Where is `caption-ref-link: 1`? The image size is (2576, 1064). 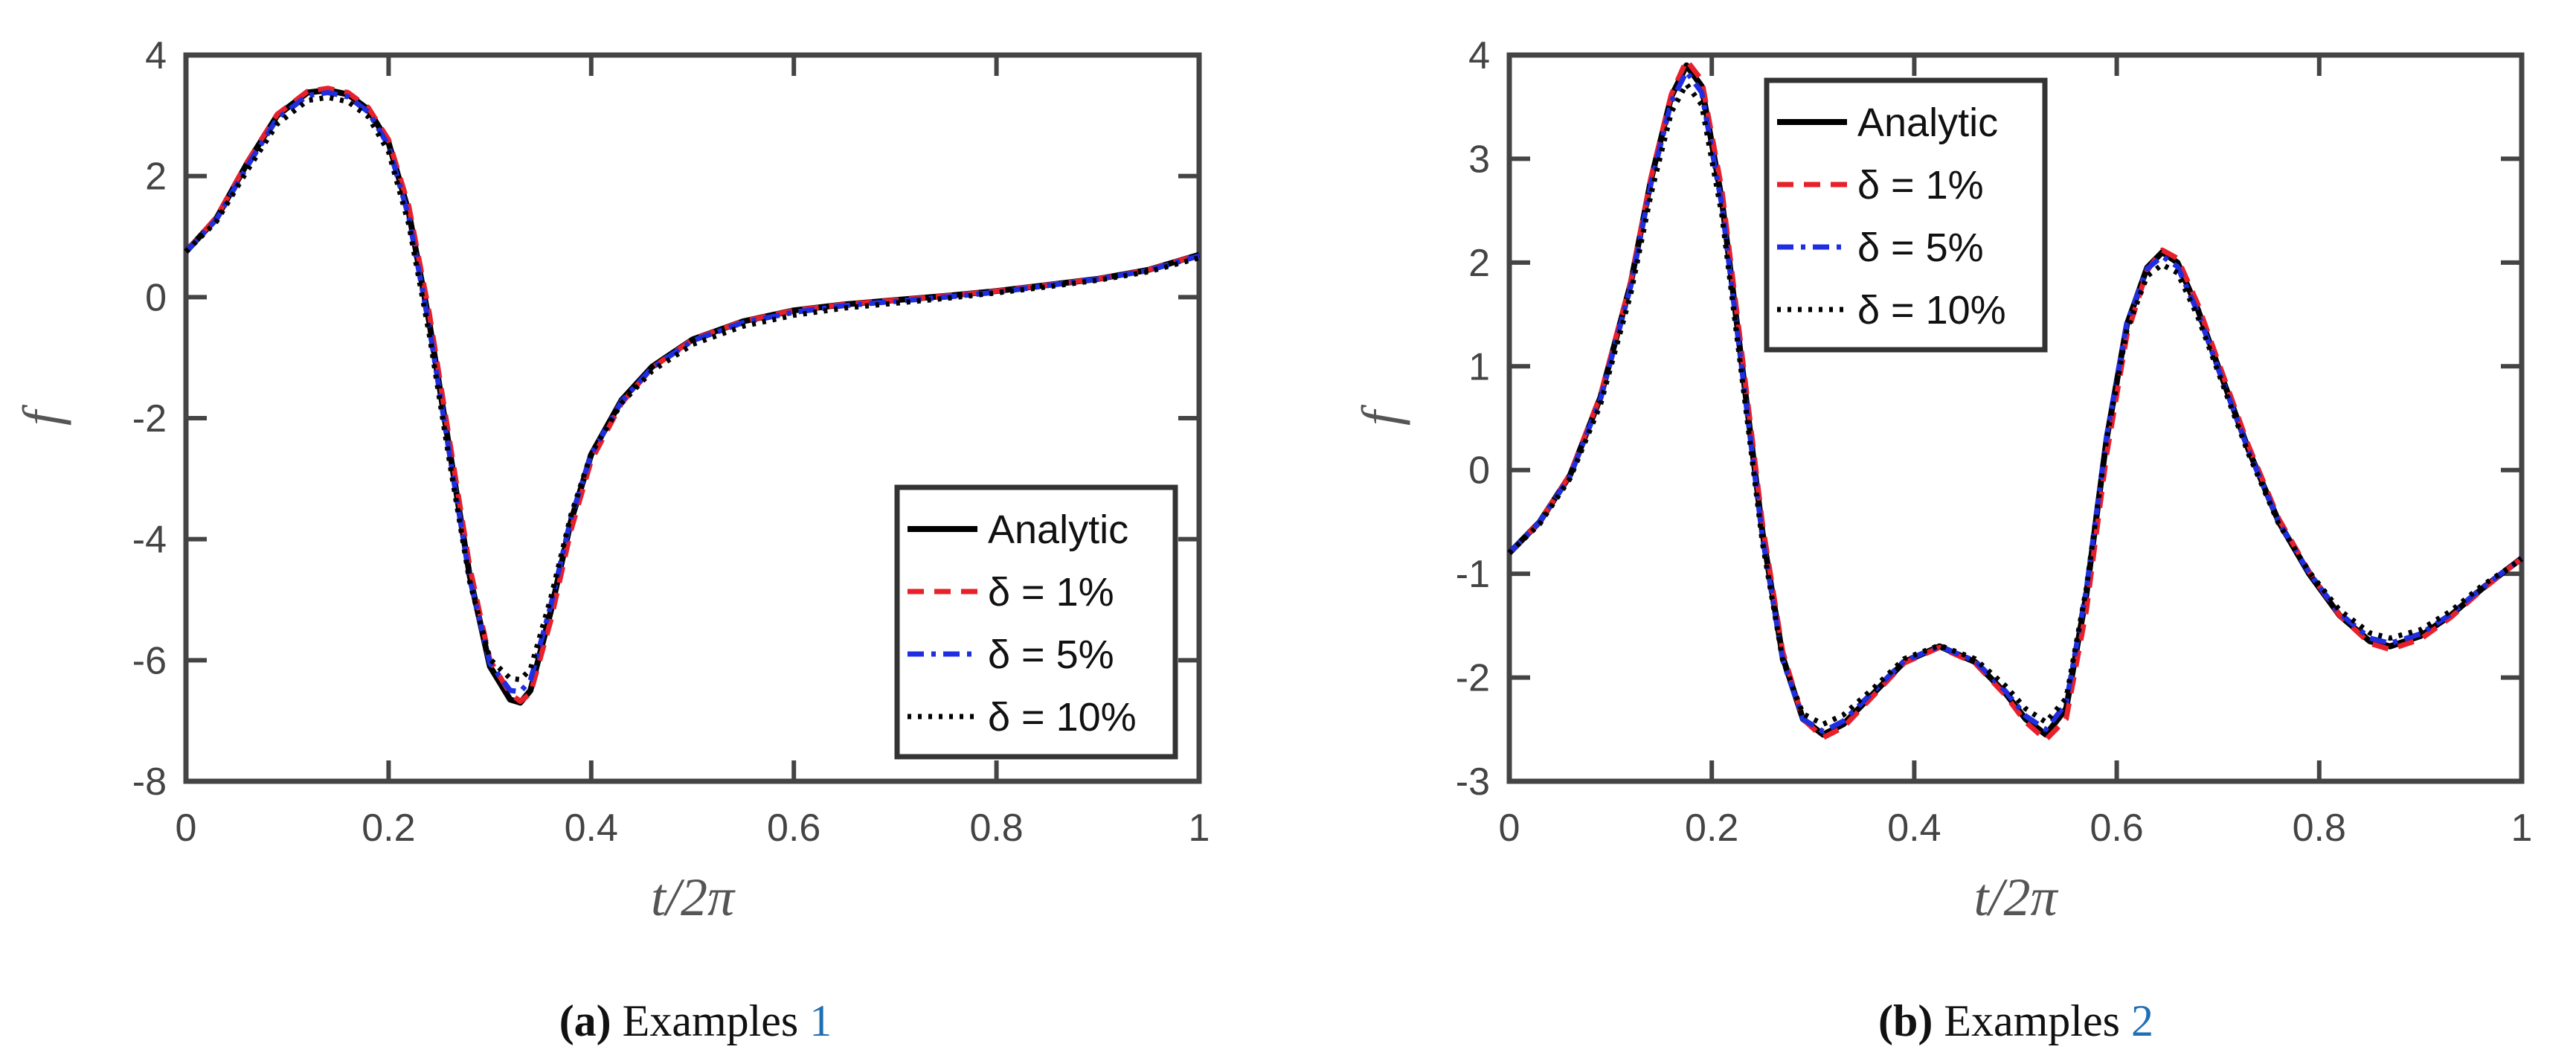 caption-ref-link: 1 is located at coordinates (820, 1020).